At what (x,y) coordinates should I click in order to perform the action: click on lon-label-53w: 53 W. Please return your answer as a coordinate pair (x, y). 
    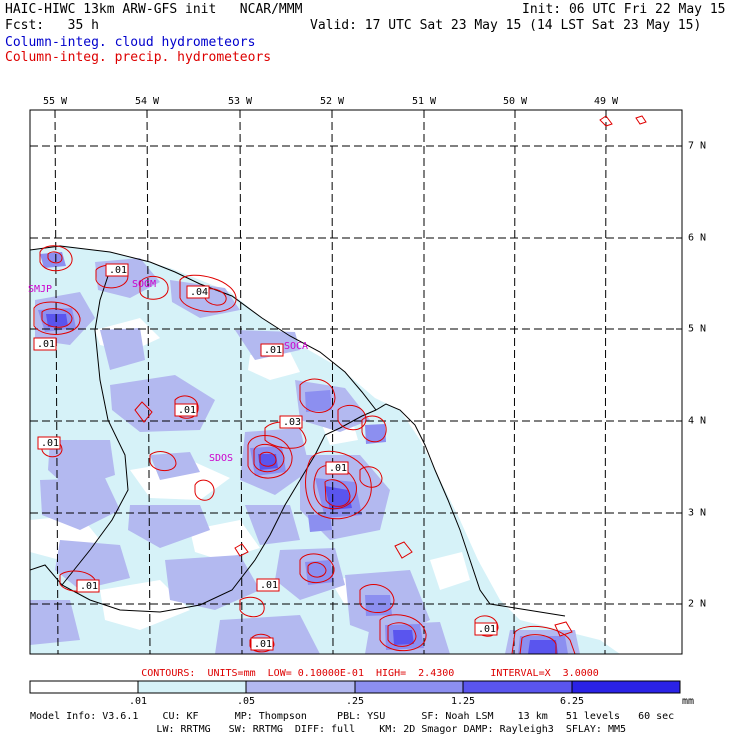
    Looking at the image, I should click on (240, 101).